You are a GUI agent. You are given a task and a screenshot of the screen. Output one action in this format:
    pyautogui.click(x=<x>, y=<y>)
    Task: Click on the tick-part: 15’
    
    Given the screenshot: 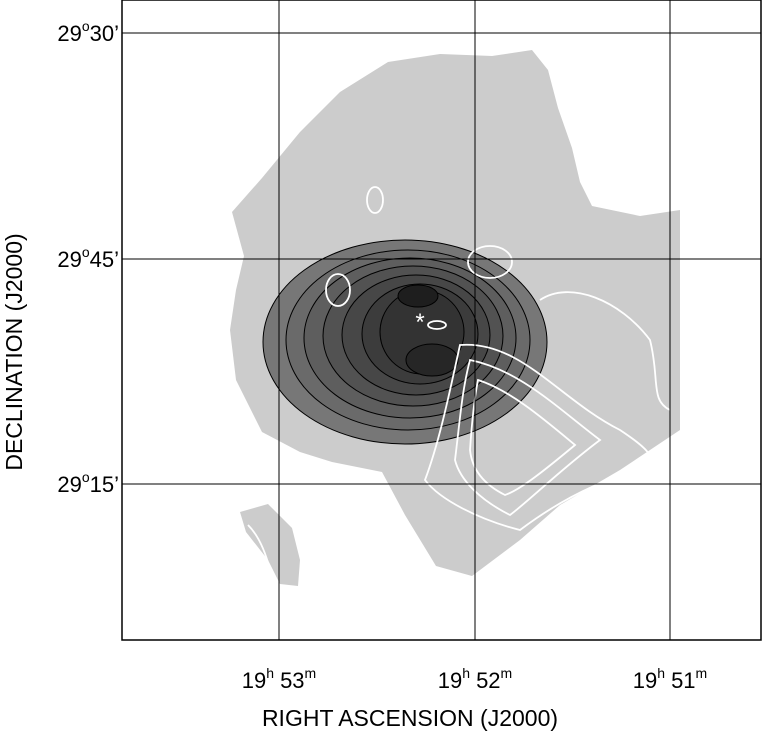 What is the action you would take?
    pyautogui.click(x=104, y=484)
    